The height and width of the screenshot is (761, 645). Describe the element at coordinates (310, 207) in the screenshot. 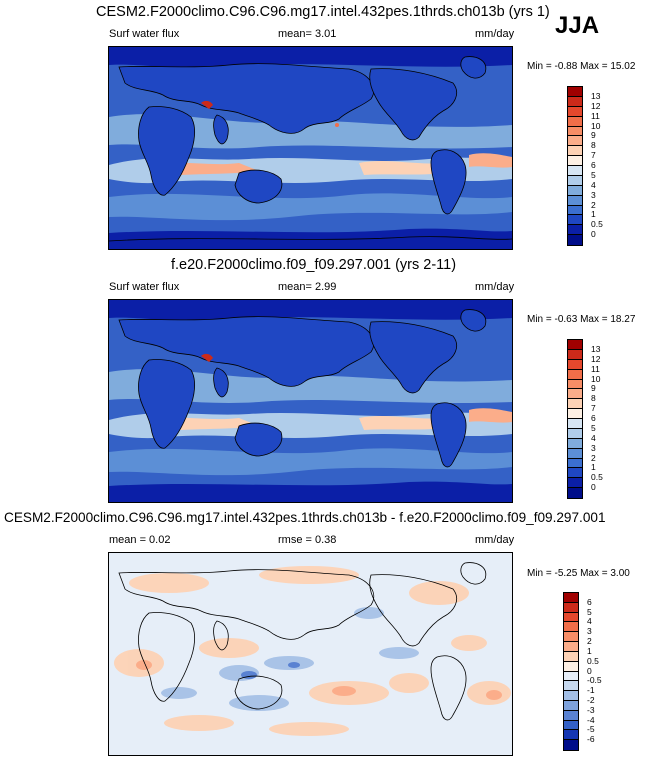

I see `southern-band` at that location.